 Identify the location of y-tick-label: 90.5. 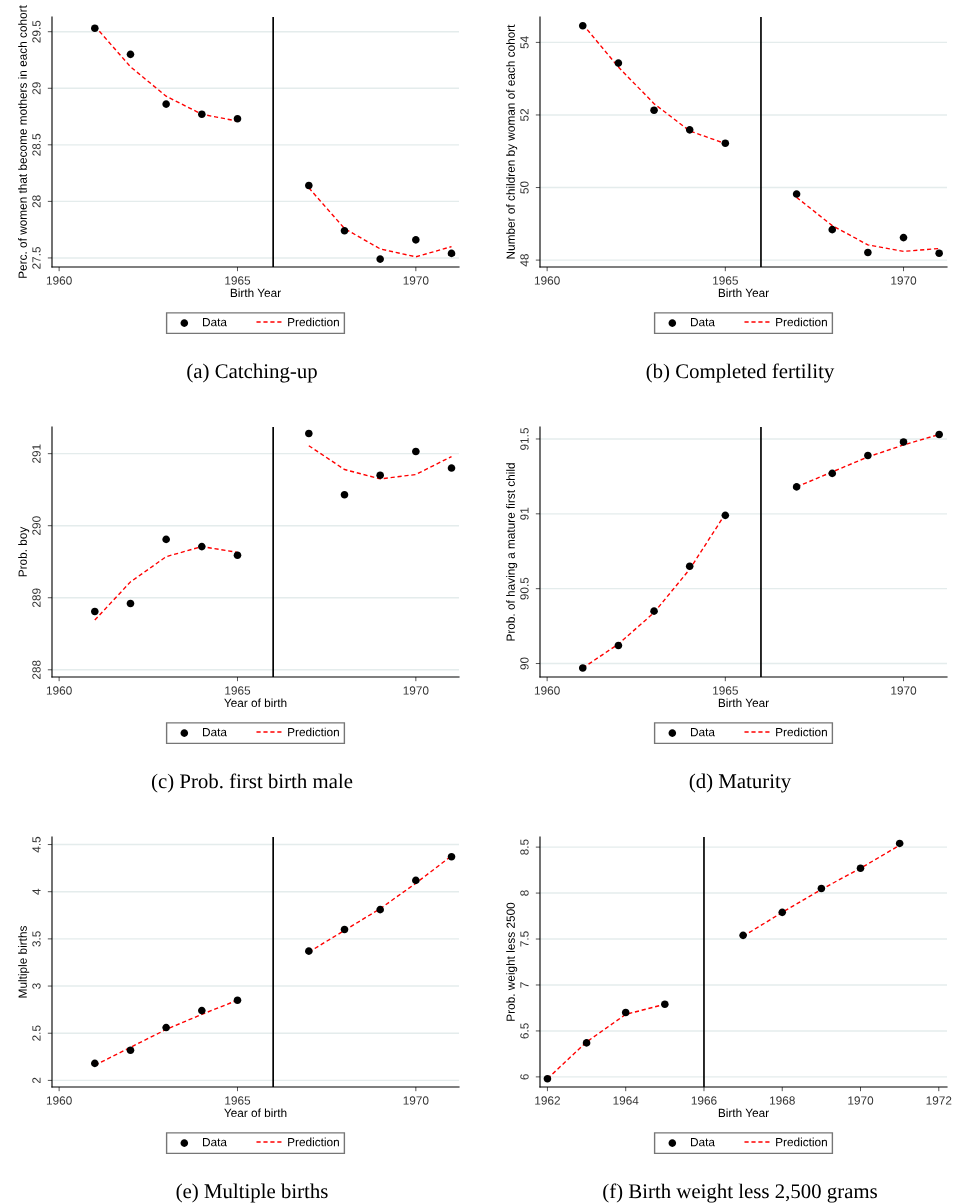
(524, 588).